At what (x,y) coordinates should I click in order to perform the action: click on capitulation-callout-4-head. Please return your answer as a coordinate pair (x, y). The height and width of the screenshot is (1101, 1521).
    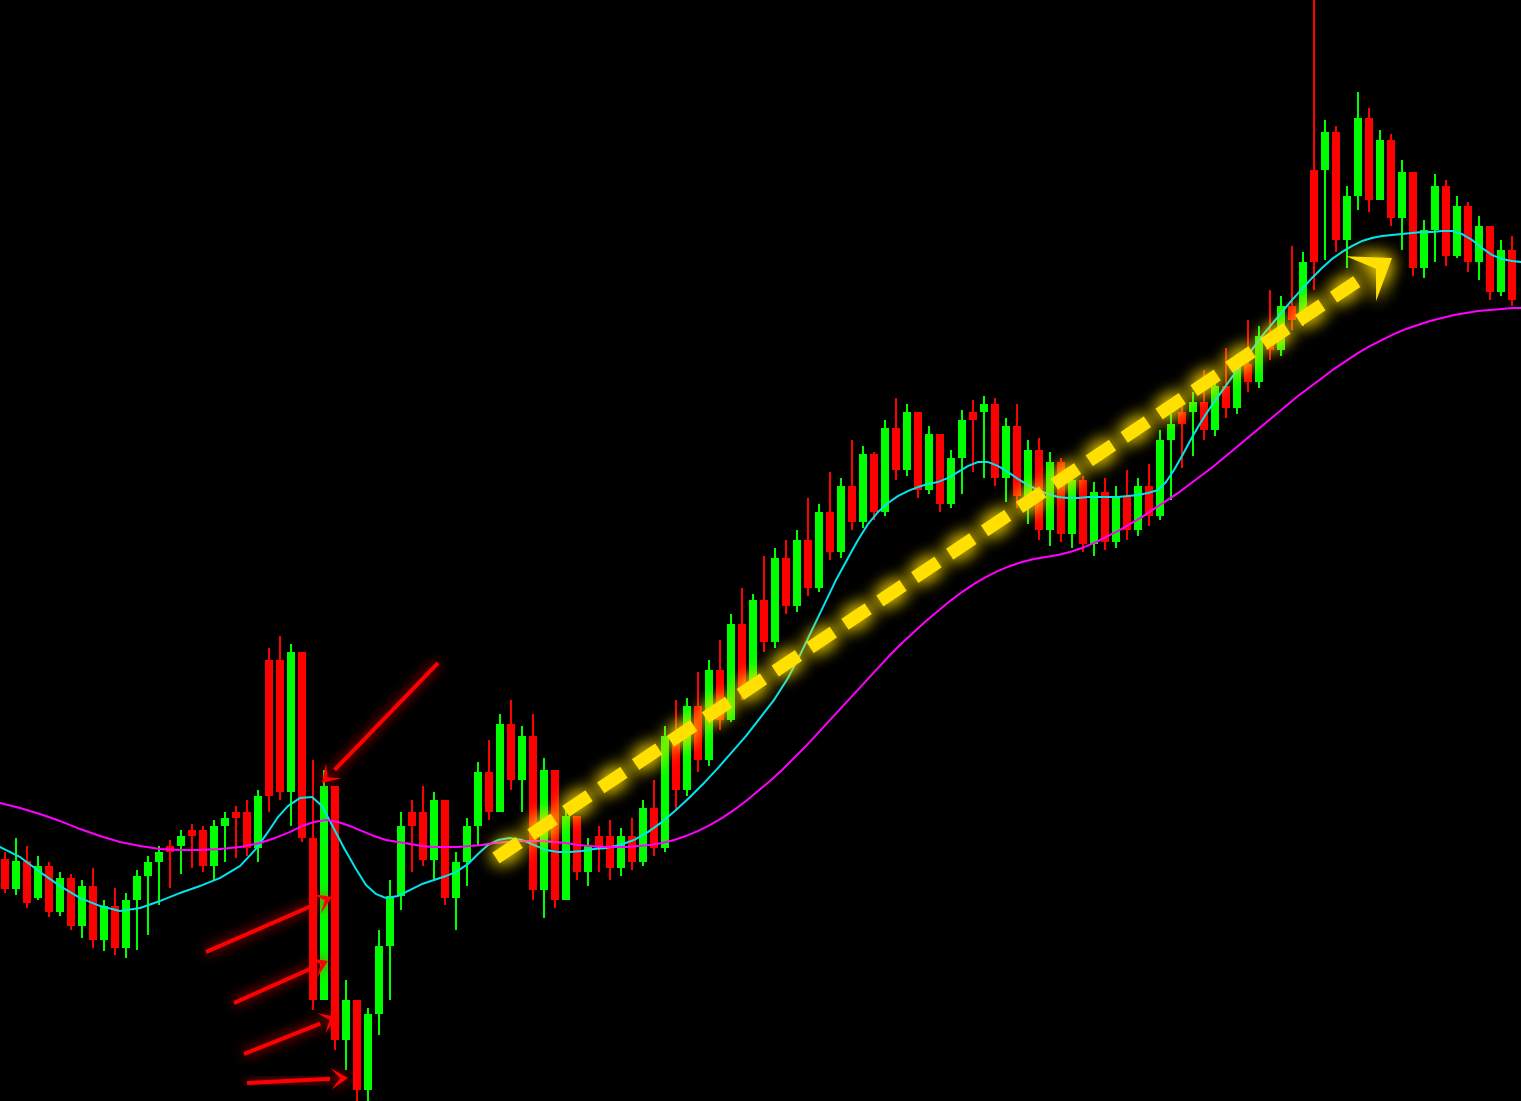
    Looking at the image, I should click on (339, 1079).